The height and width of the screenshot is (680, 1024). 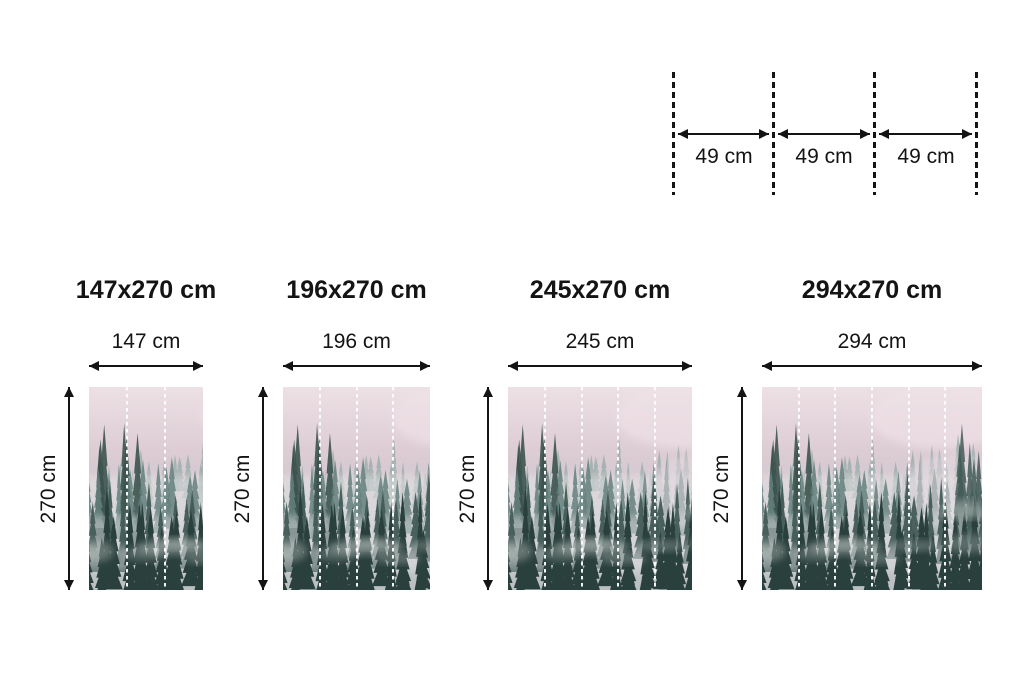 What do you see at coordinates (600, 341) in the screenshot?
I see `width-dimension-label: 245 cm` at bounding box center [600, 341].